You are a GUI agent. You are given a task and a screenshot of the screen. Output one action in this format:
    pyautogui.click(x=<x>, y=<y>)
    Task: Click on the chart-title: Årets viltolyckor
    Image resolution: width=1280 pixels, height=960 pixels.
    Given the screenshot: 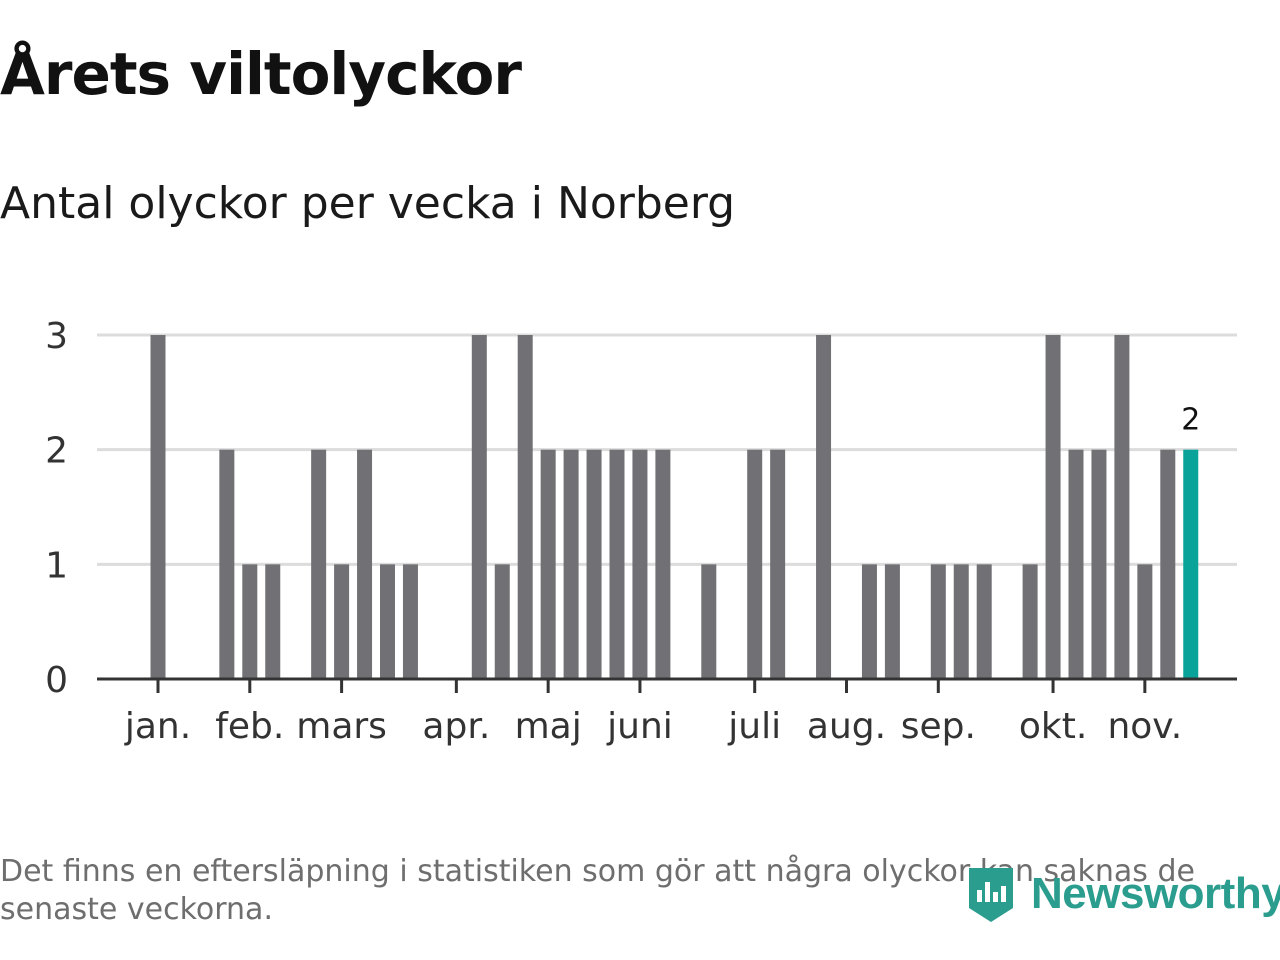 What is the action you would take?
    pyautogui.click(x=261, y=74)
    